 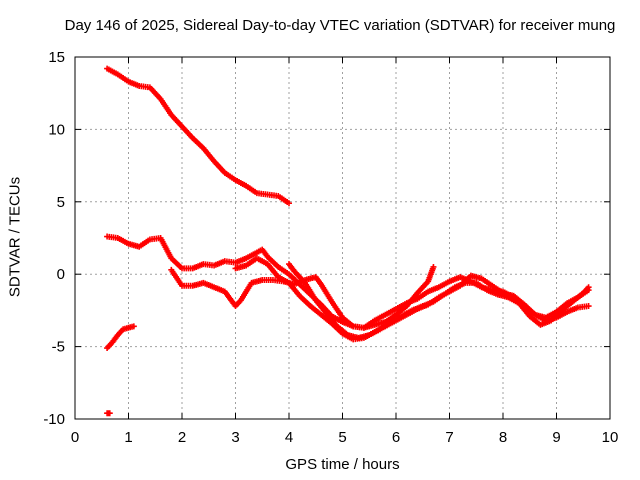 I want to click on y-tick-label: -5, so click(x=58, y=347).